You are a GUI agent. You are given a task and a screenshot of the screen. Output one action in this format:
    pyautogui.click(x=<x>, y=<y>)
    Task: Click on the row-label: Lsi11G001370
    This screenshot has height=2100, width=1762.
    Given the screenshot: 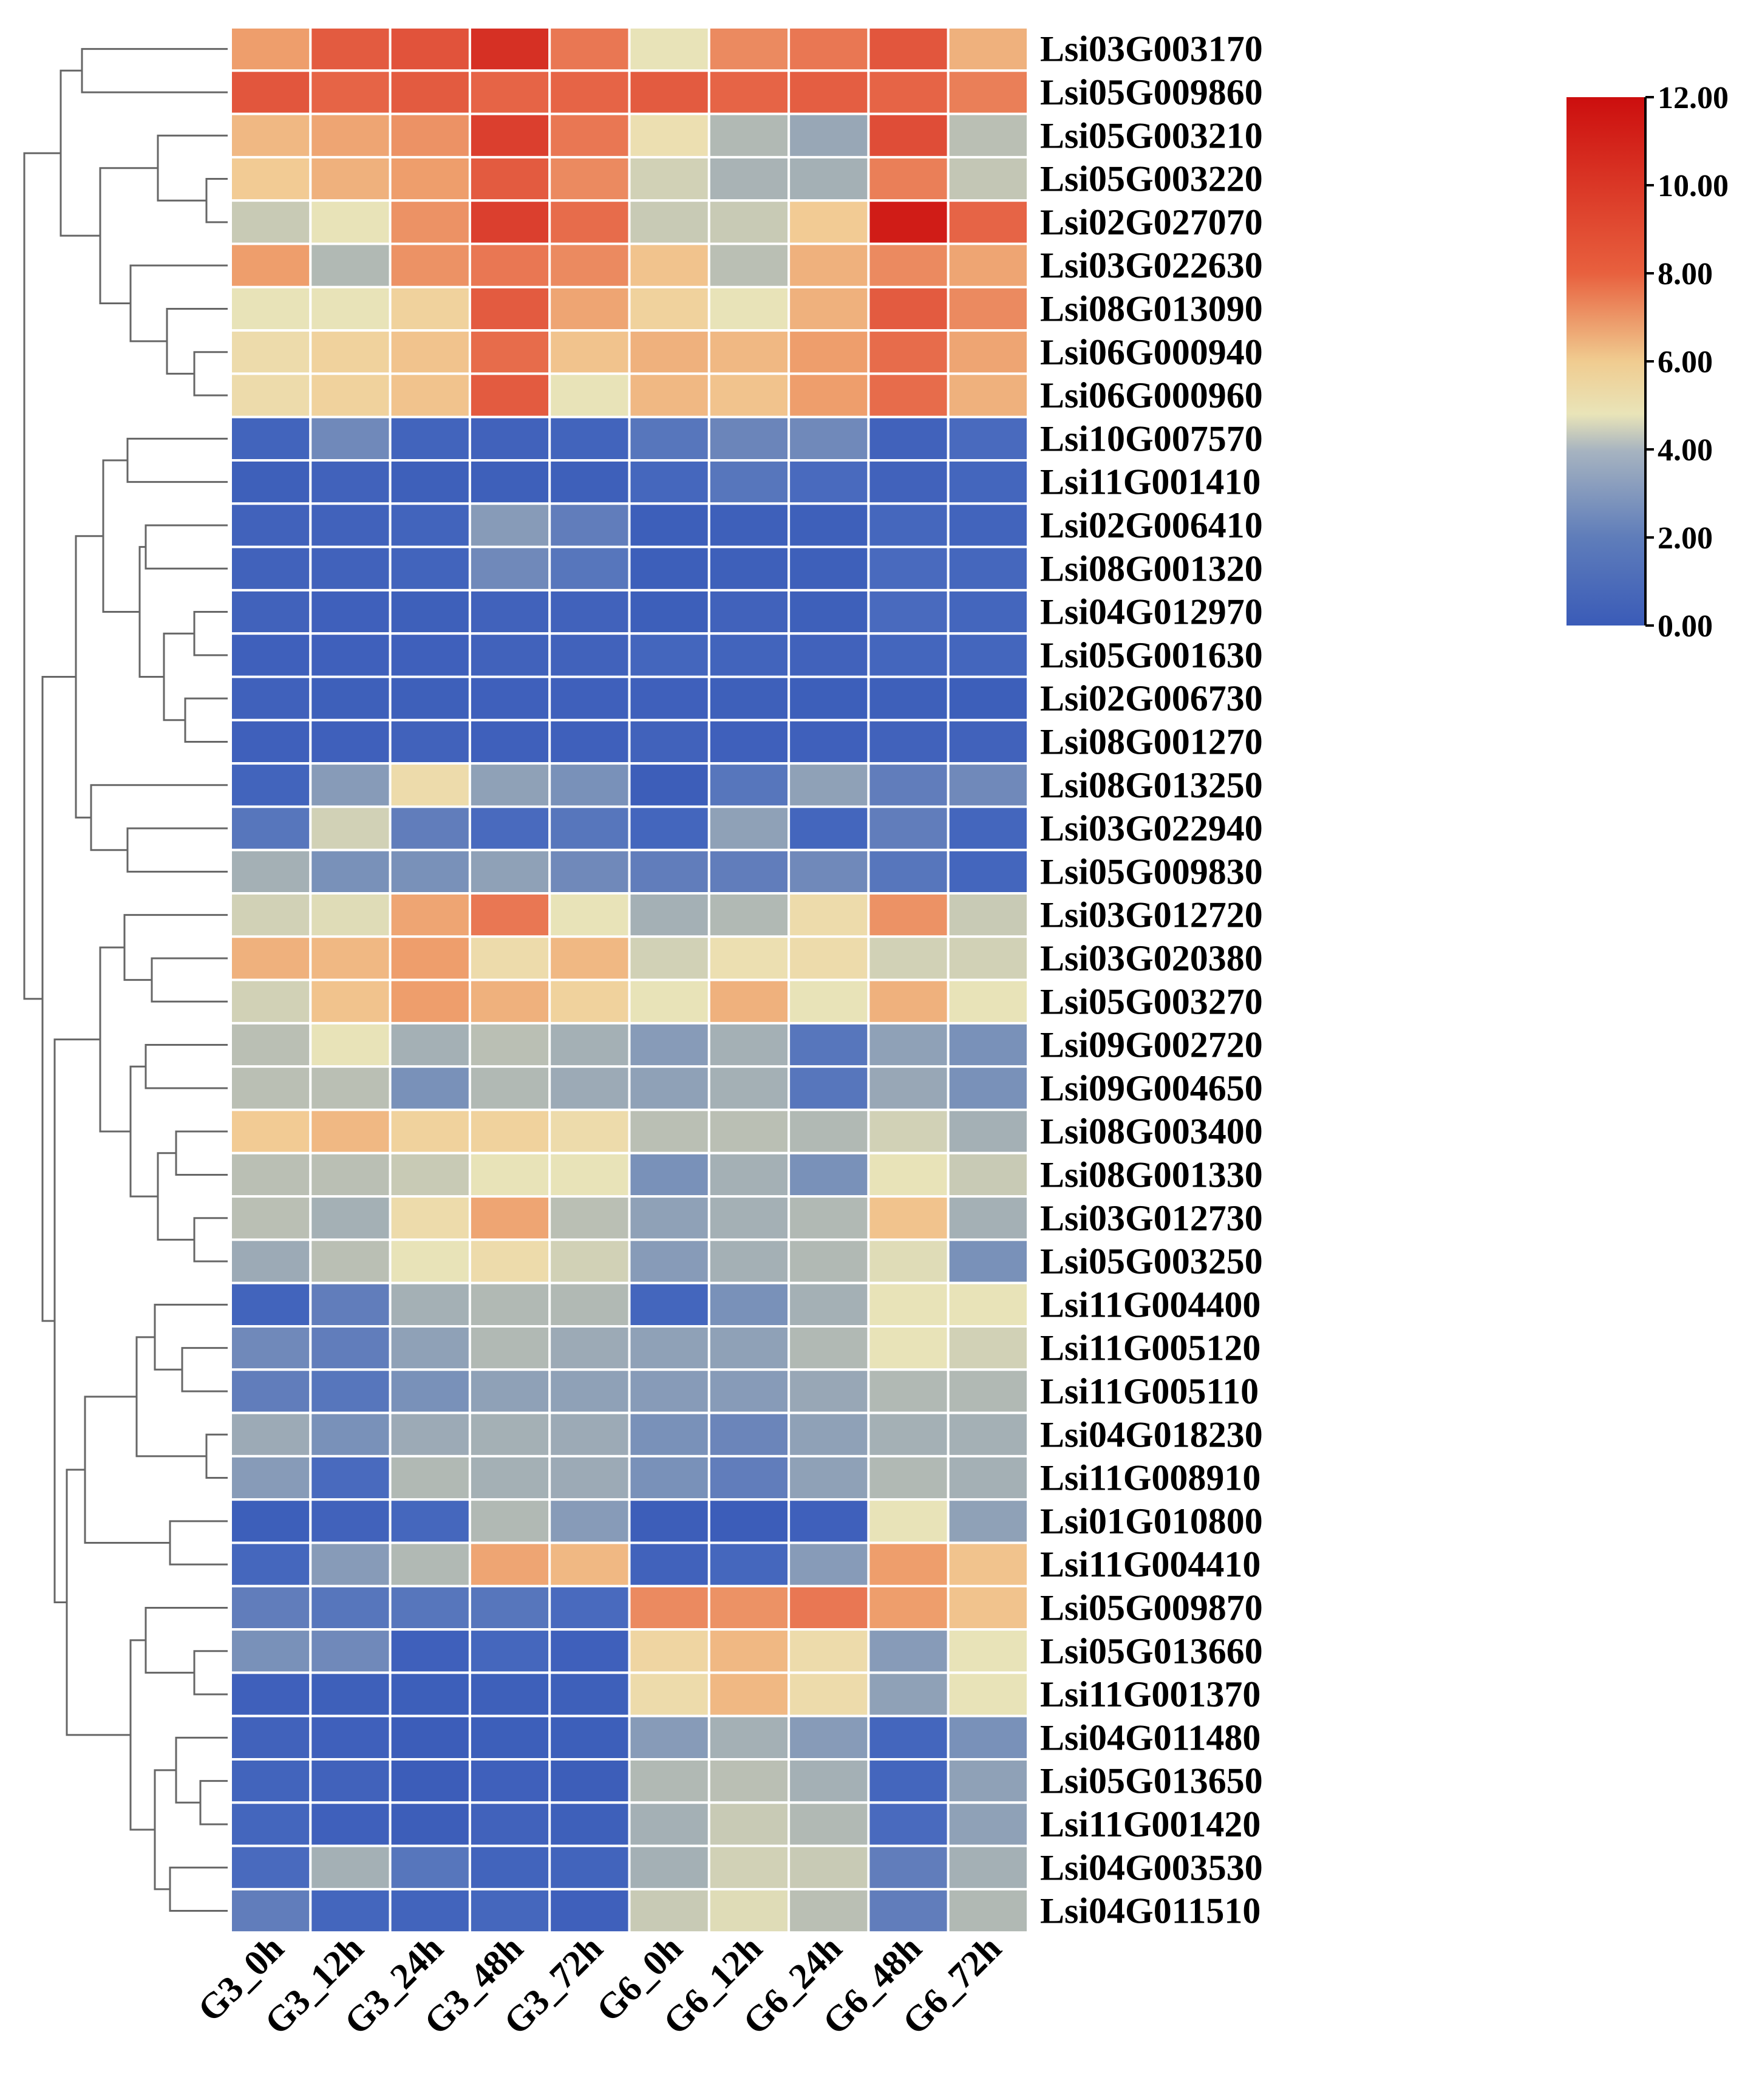 What is the action you would take?
    pyautogui.click(x=1150, y=1694)
    